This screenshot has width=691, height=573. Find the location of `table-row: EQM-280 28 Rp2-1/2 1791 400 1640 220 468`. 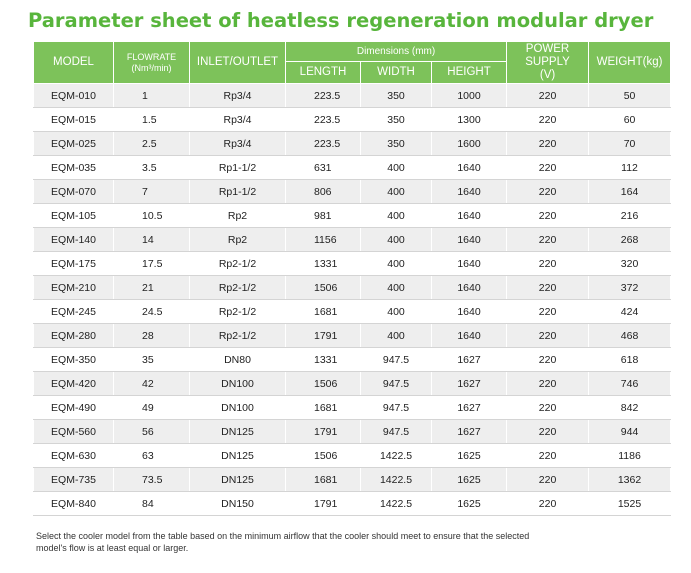

table-row: EQM-280 28 Rp2-1/2 1791 400 1640 220 468 is located at coordinates (352, 335).